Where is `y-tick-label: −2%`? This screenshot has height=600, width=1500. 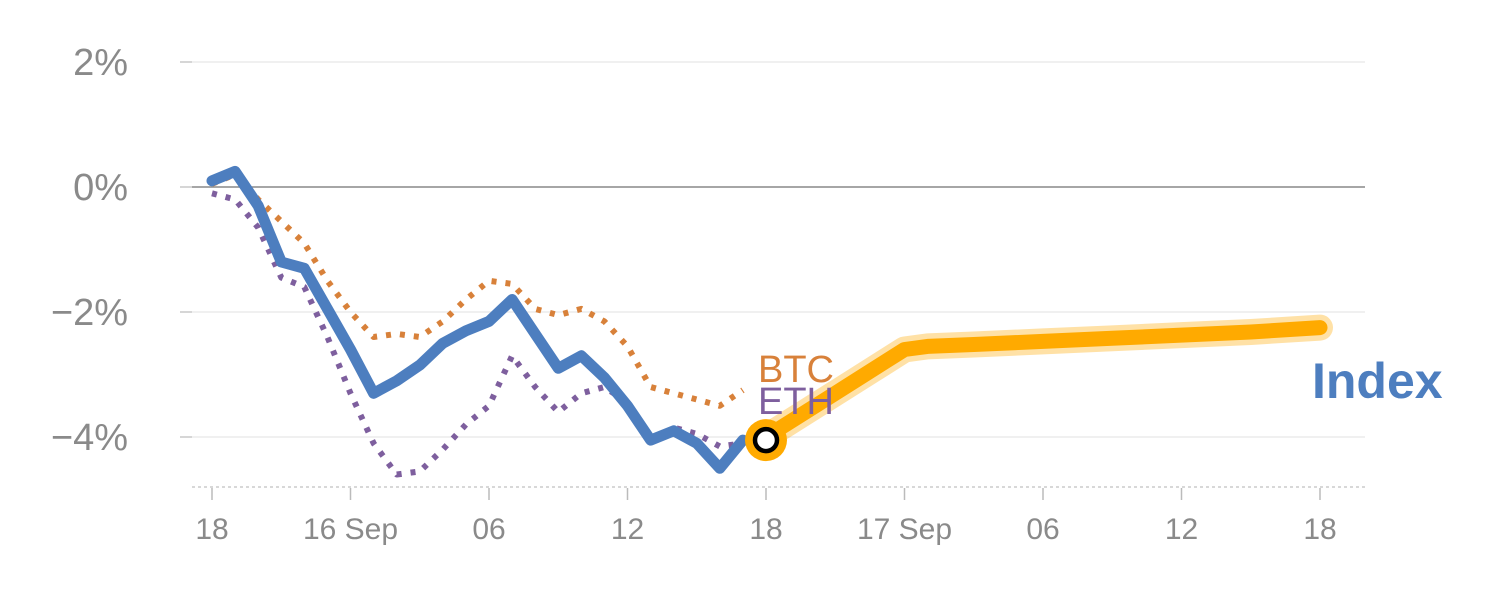 y-tick-label: −2% is located at coordinates (89, 313).